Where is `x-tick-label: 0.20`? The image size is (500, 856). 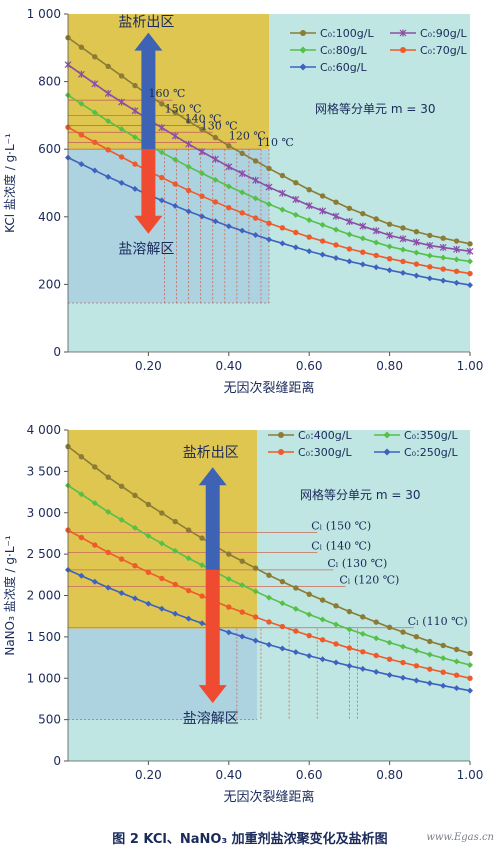 x-tick-label: 0.20 is located at coordinates (148, 366).